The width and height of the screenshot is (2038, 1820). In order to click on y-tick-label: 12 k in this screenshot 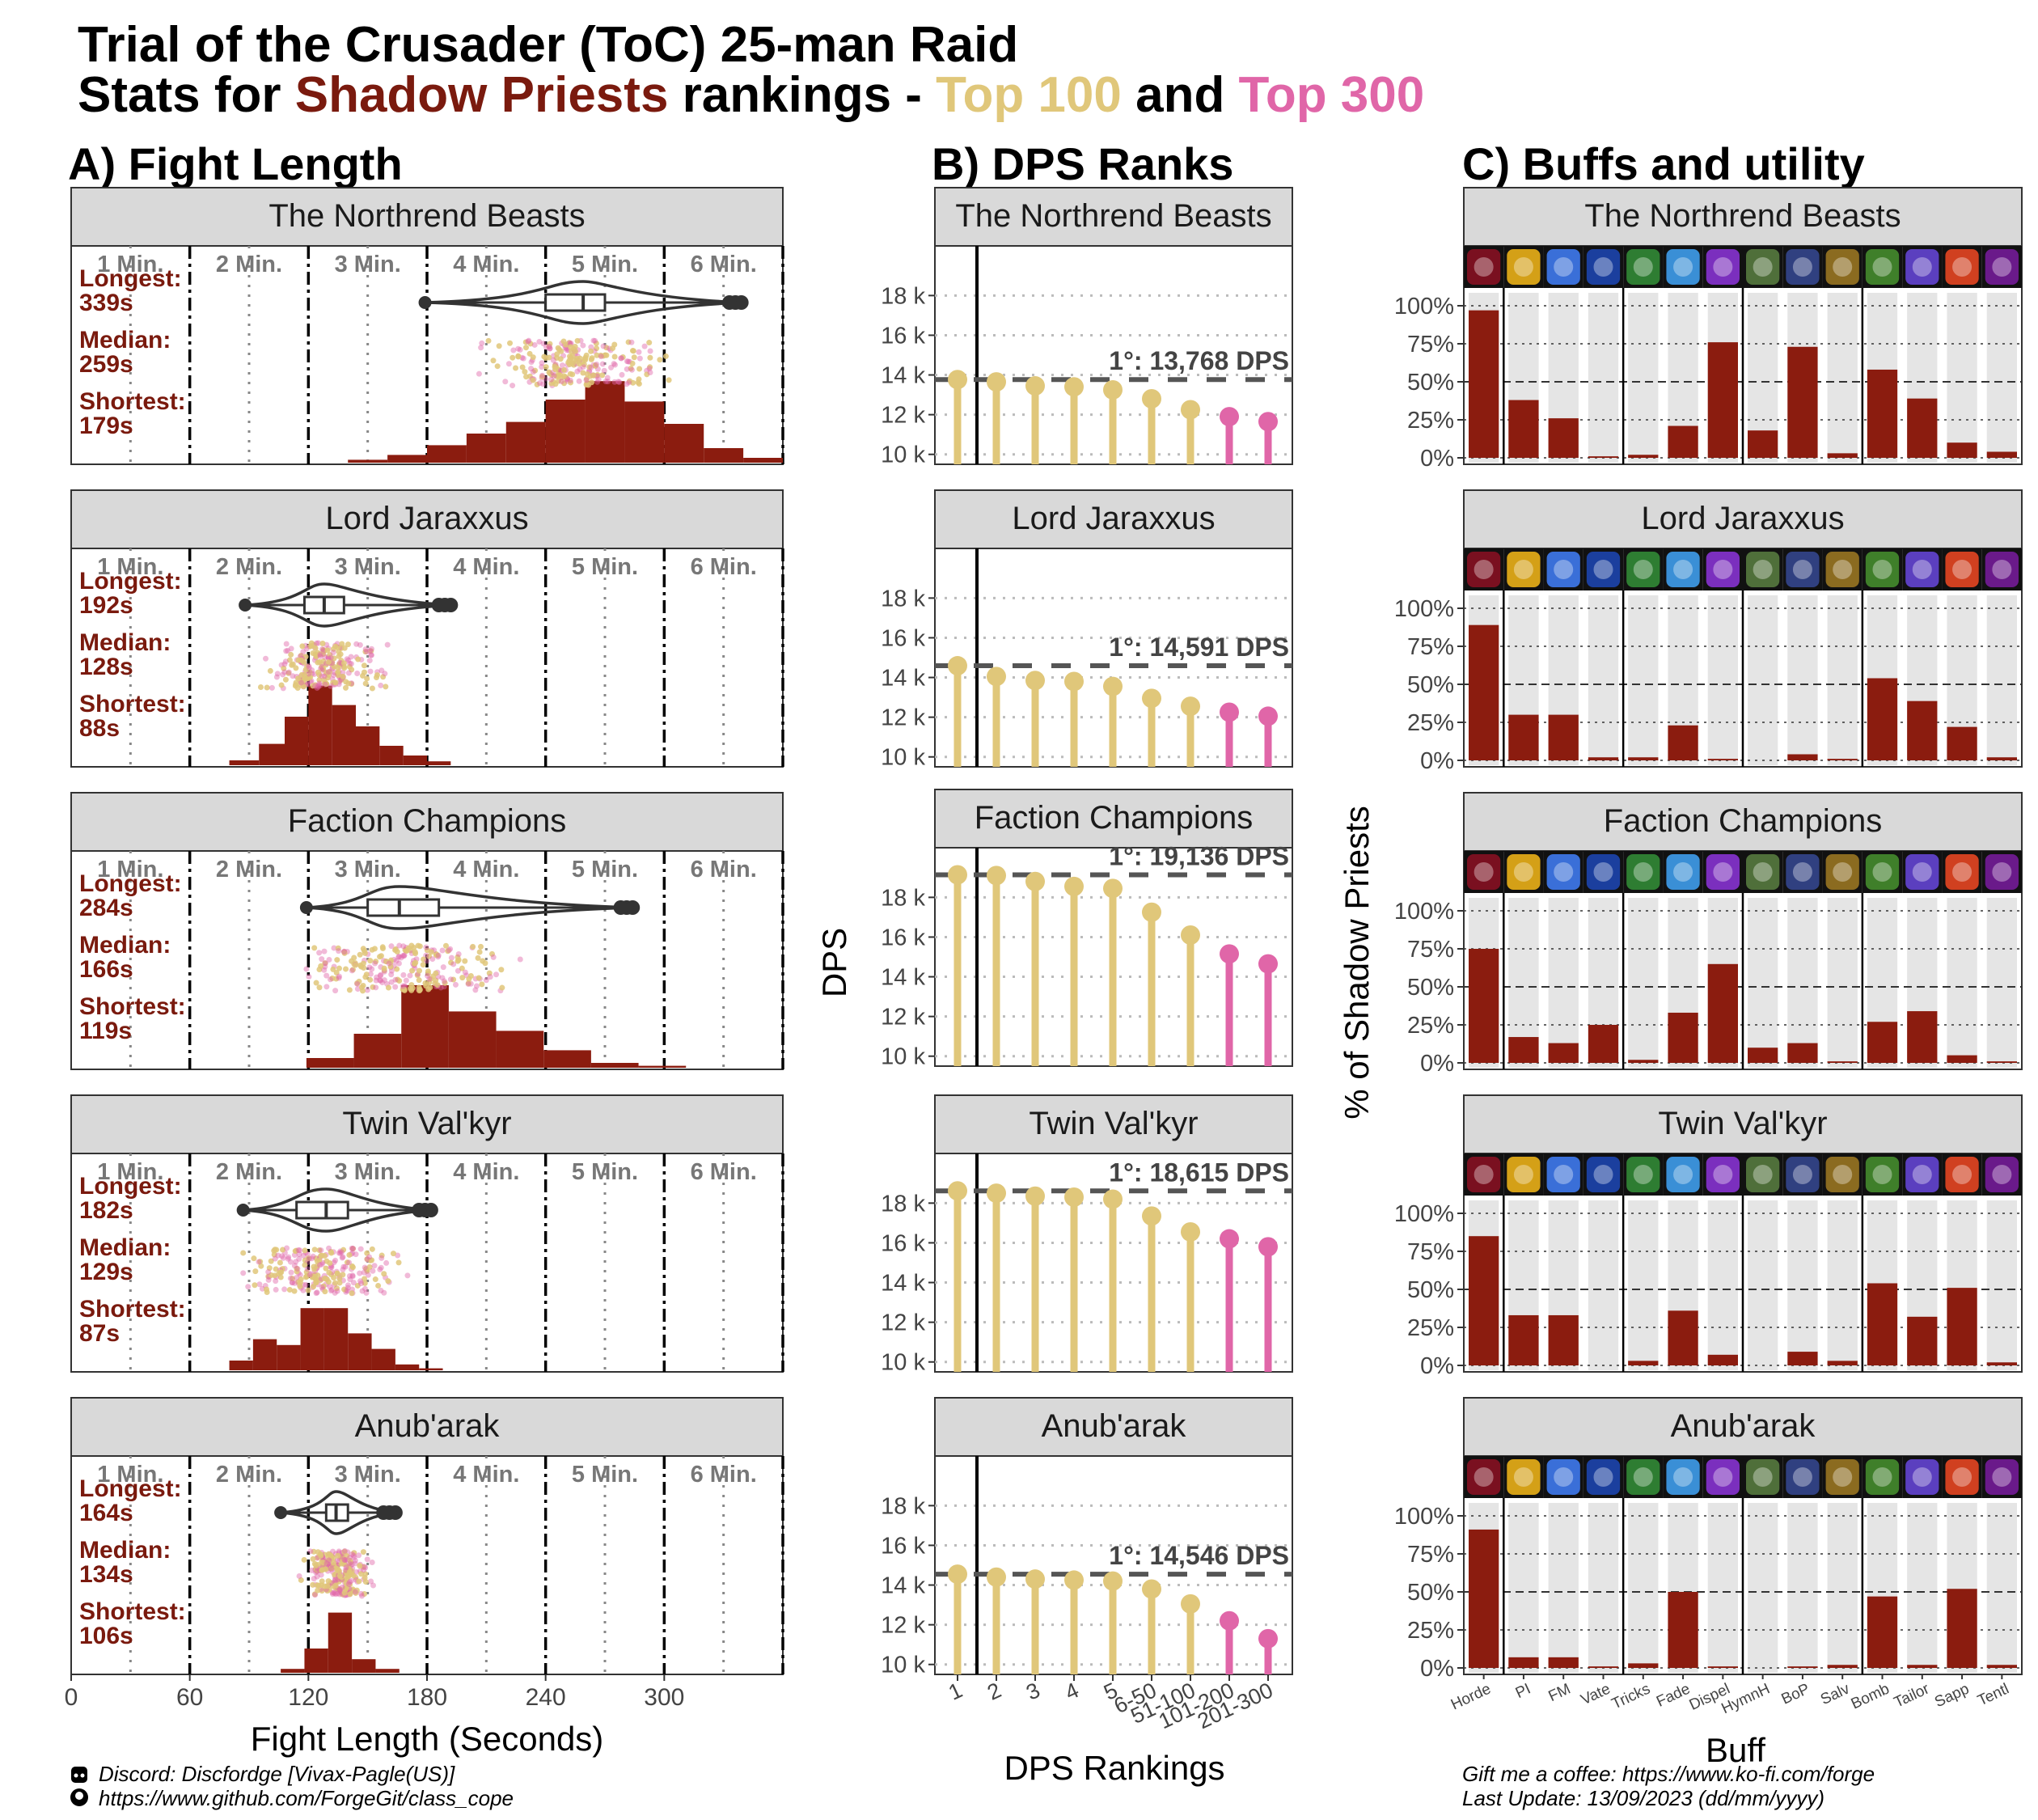, I will do `click(903, 1018)`.